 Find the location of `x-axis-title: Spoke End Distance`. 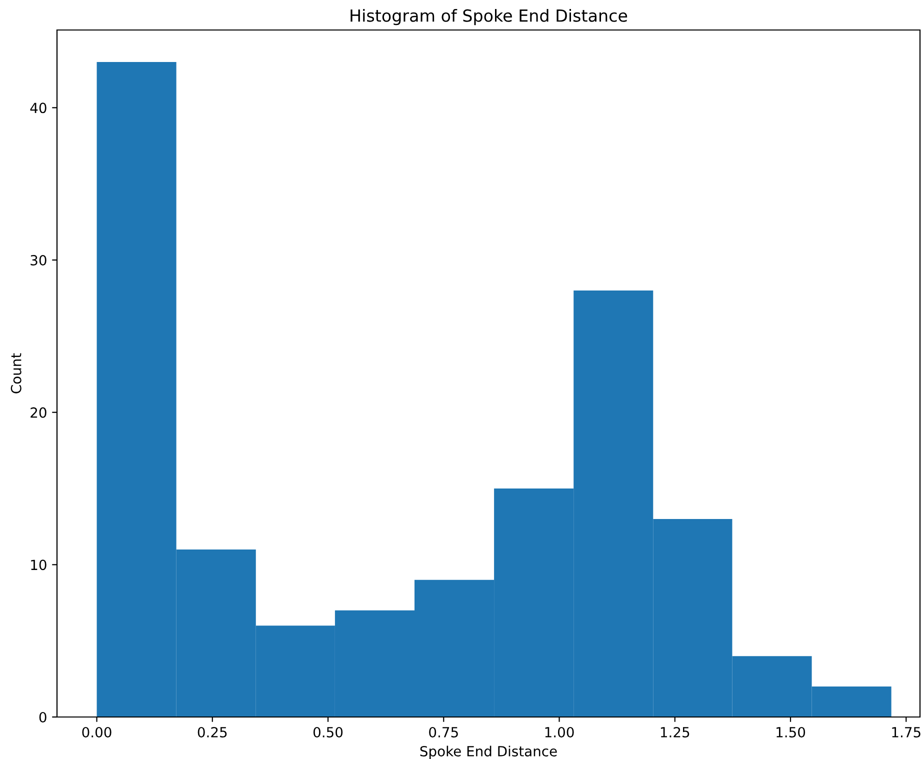

x-axis-title: Spoke End Distance is located at coordinates (488, 752).